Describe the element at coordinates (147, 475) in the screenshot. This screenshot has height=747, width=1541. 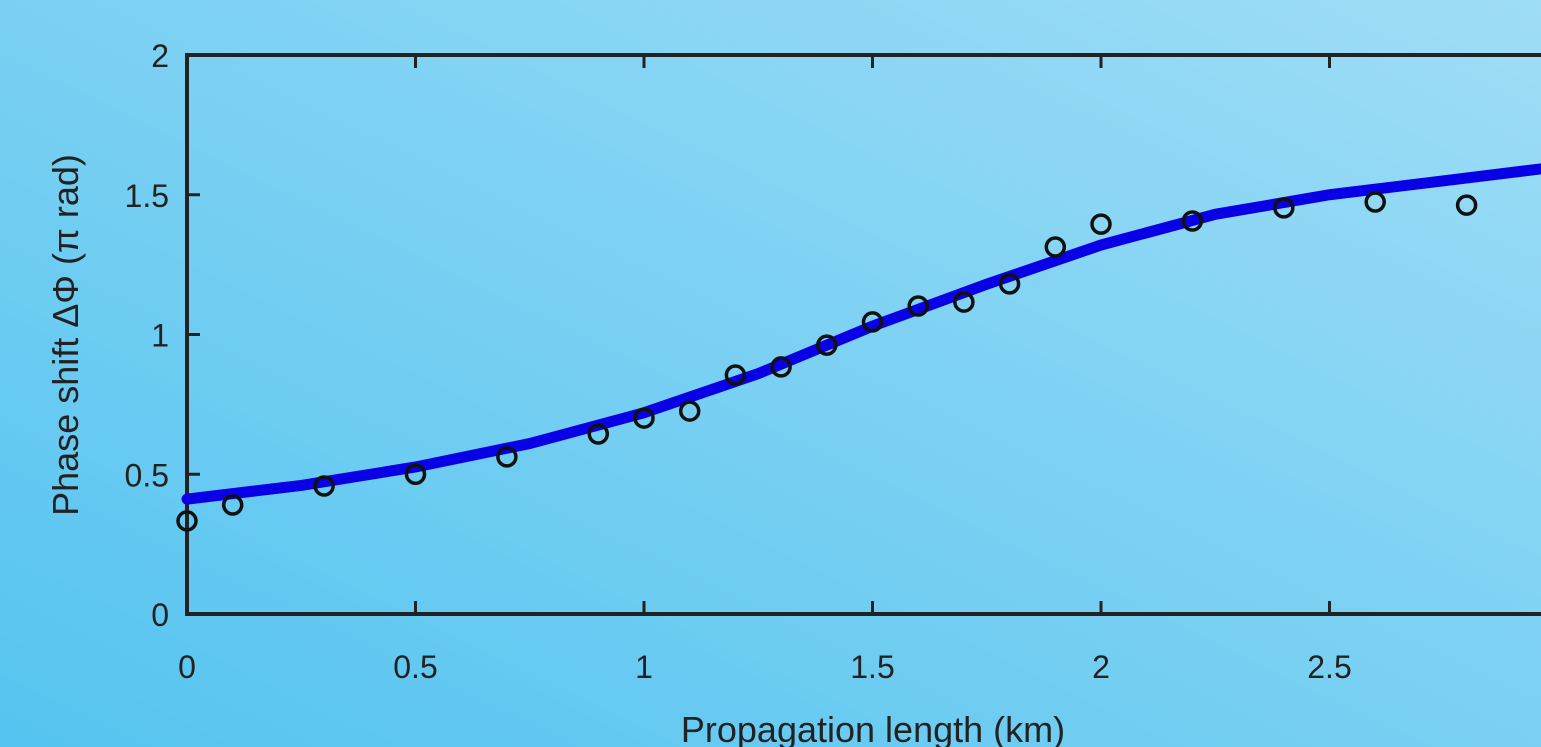
I see `y-tick-label: 0.5` at that location.